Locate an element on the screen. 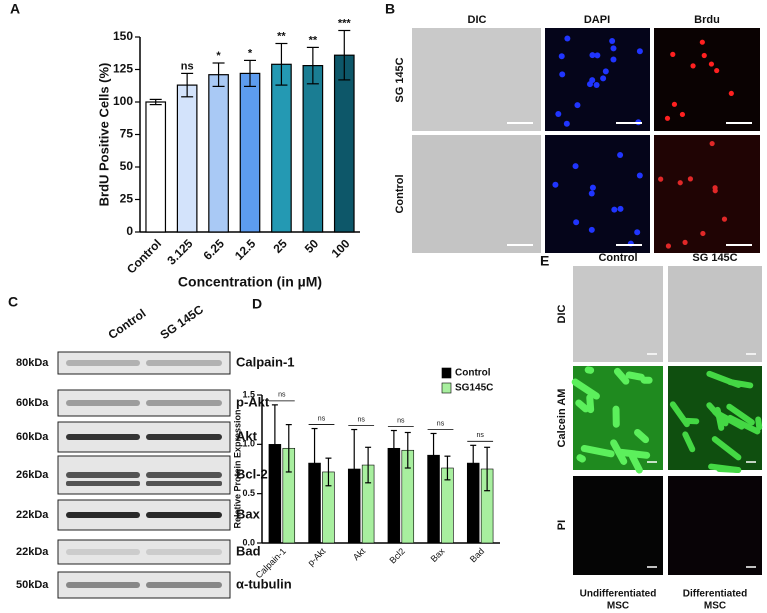  column-header: DAPI is located at coordinates (597, 20).